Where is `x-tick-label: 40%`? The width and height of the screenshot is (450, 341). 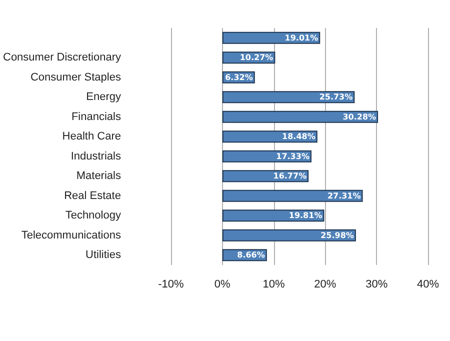
x-tick-label: 40% is located at coordinates (428, 284).